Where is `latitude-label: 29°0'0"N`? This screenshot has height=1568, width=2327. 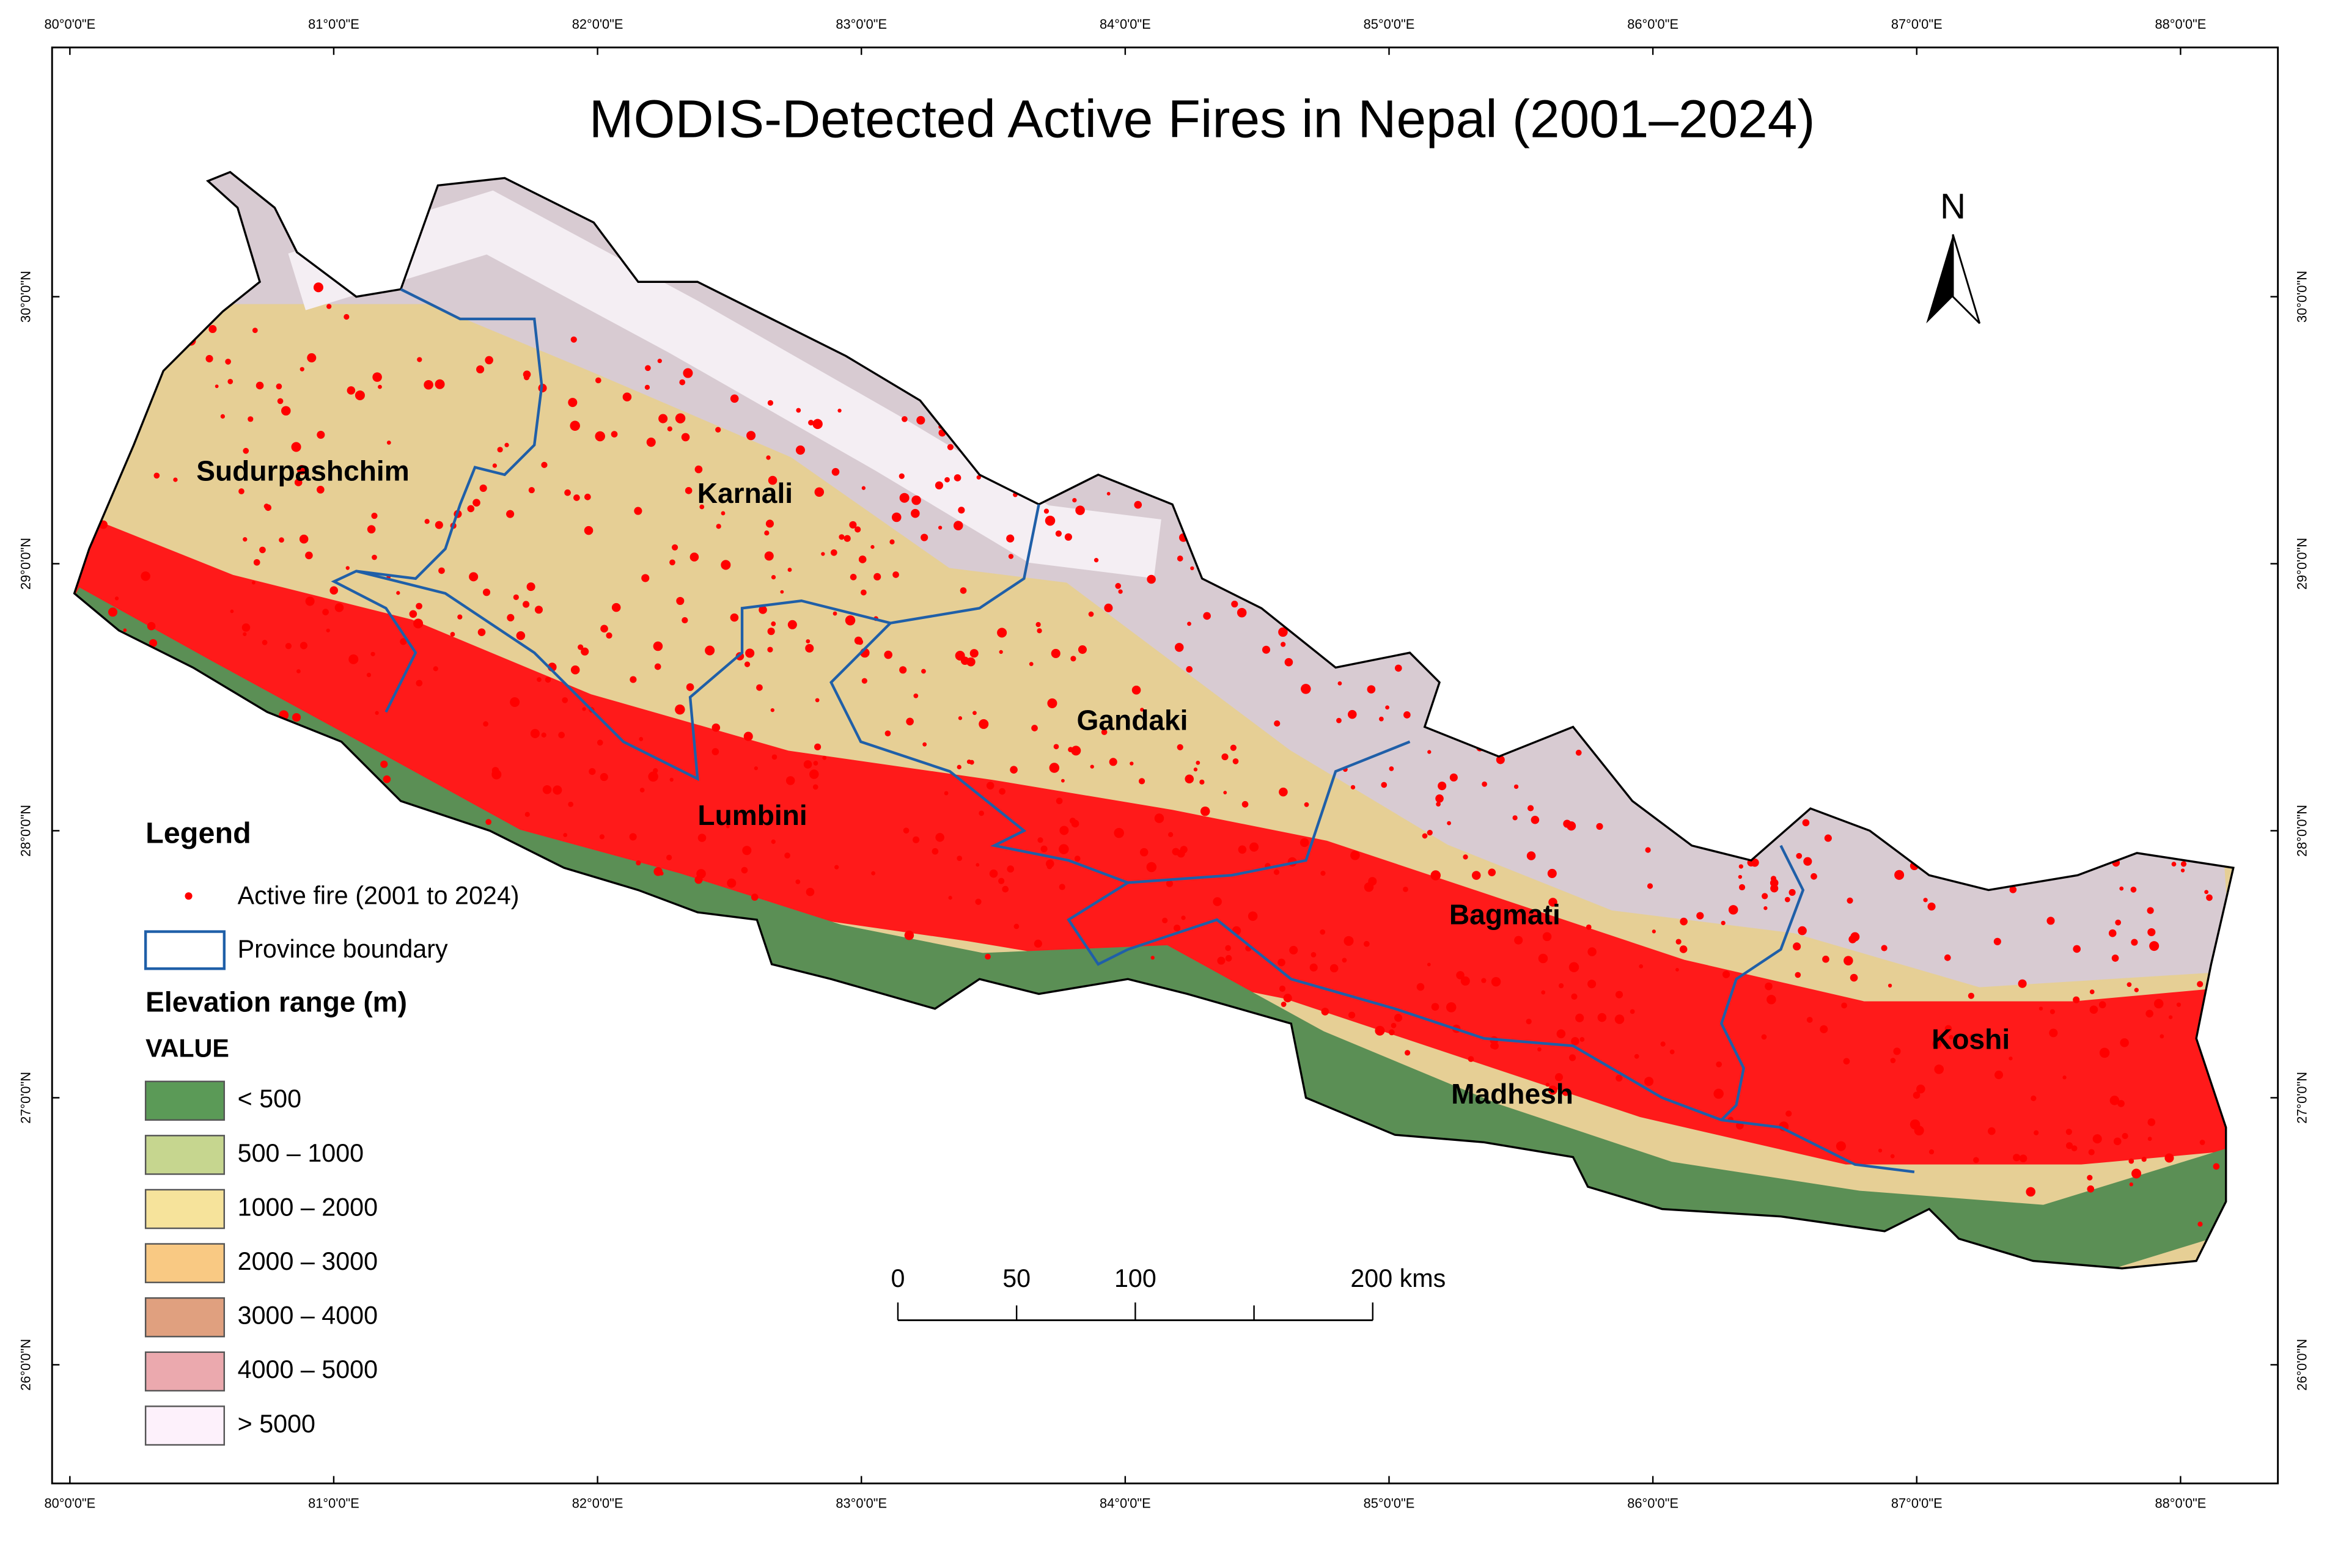 latitude-label: 29°0'0"N is located at coordinates (26, 564).